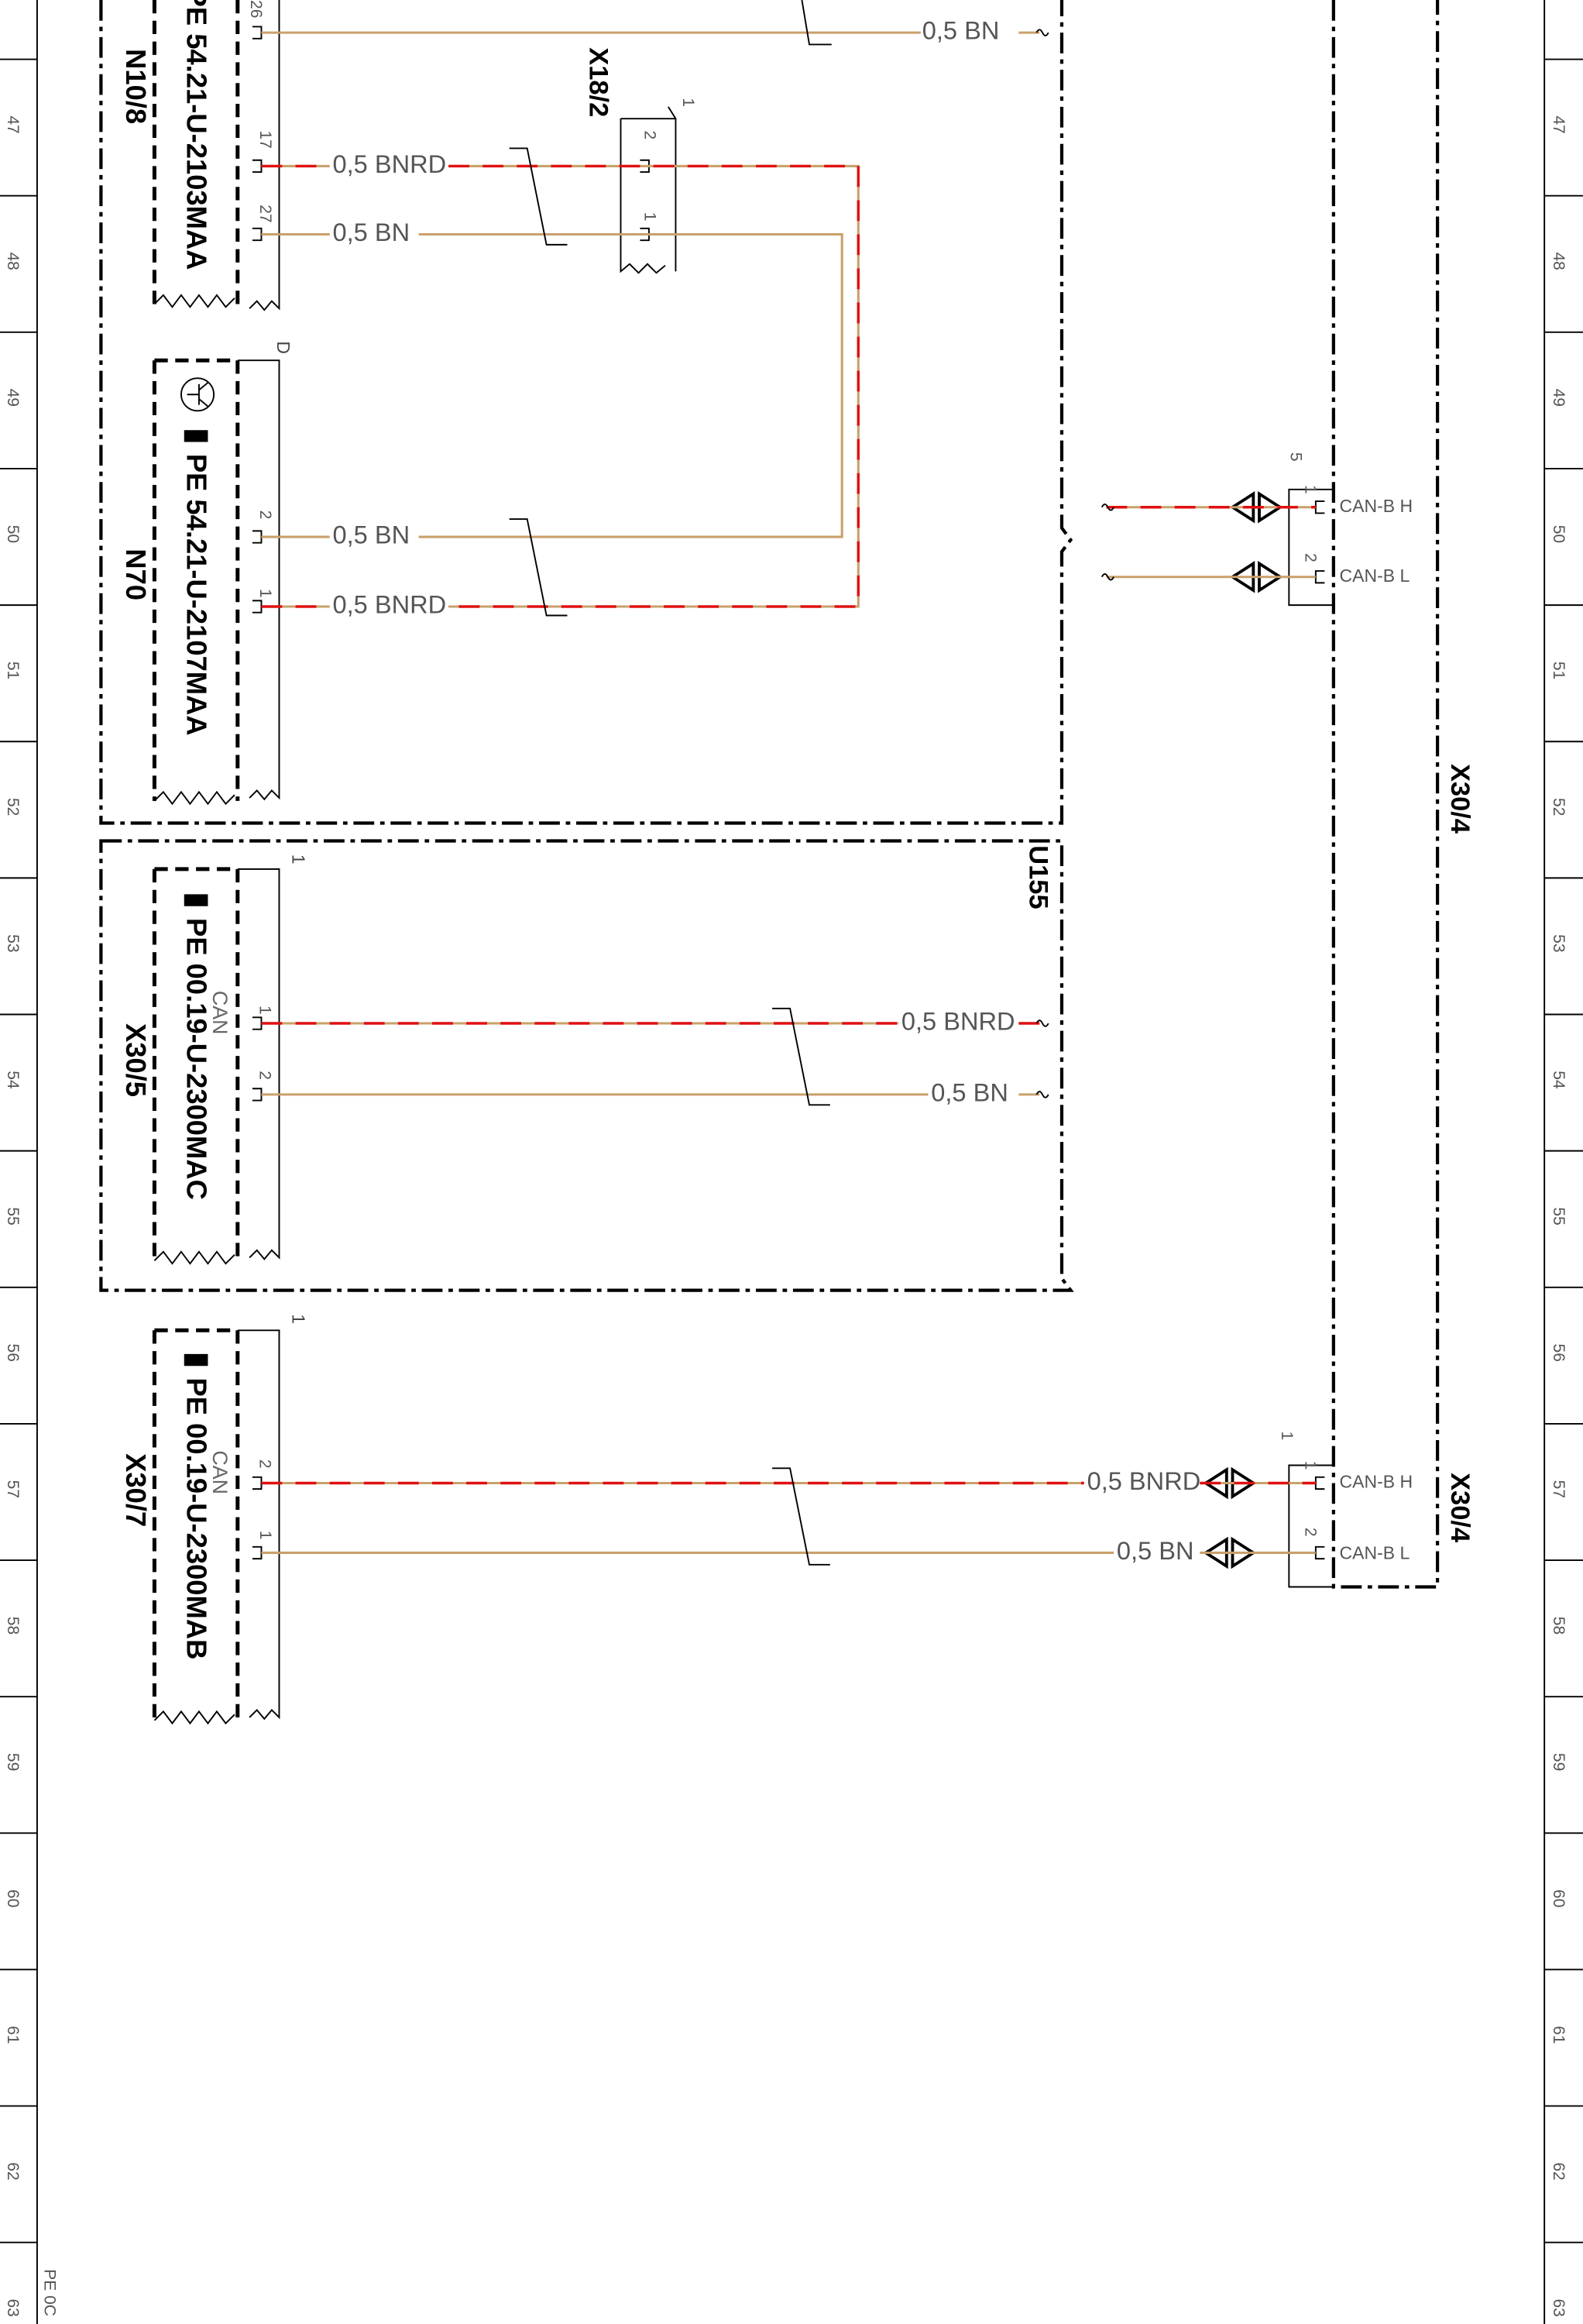 This screenshot has width=1583, height=2324. Describe the element at coordinates (256, 9) in the screenshot. I see `pin-number: 26` at that location.